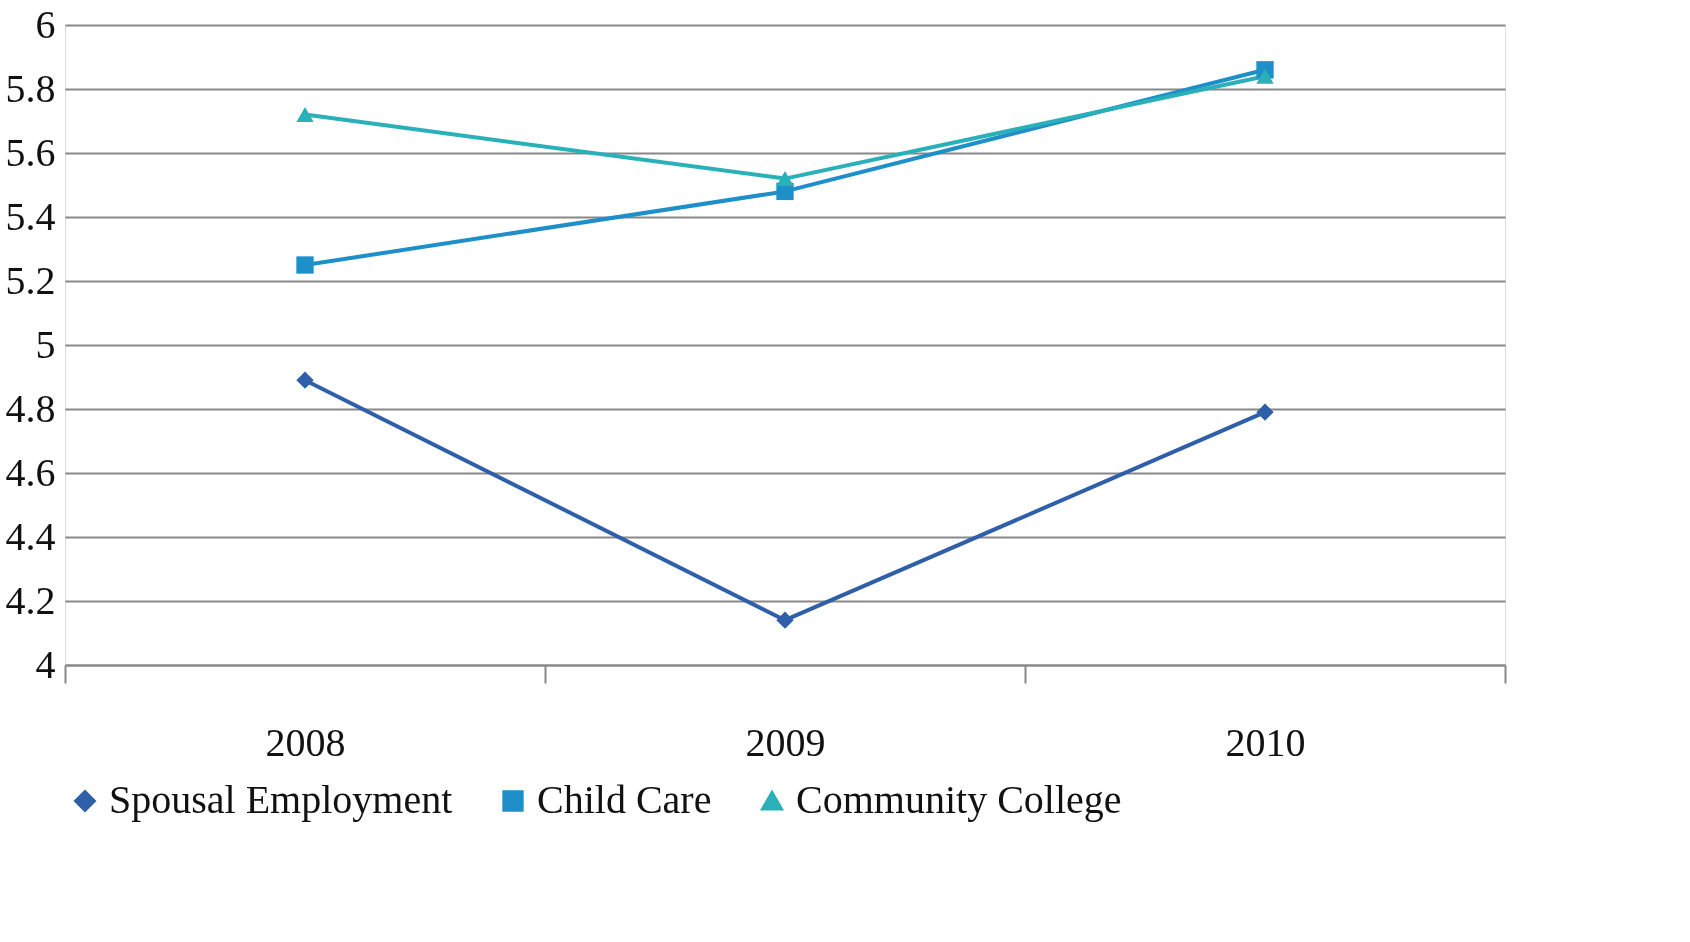 The width and height of the screenshot is (1690, 942). What do you see at coordinates (959, 799) in the screenshot?
I see `legend-label: Community College` at bounding box center [959, 799].